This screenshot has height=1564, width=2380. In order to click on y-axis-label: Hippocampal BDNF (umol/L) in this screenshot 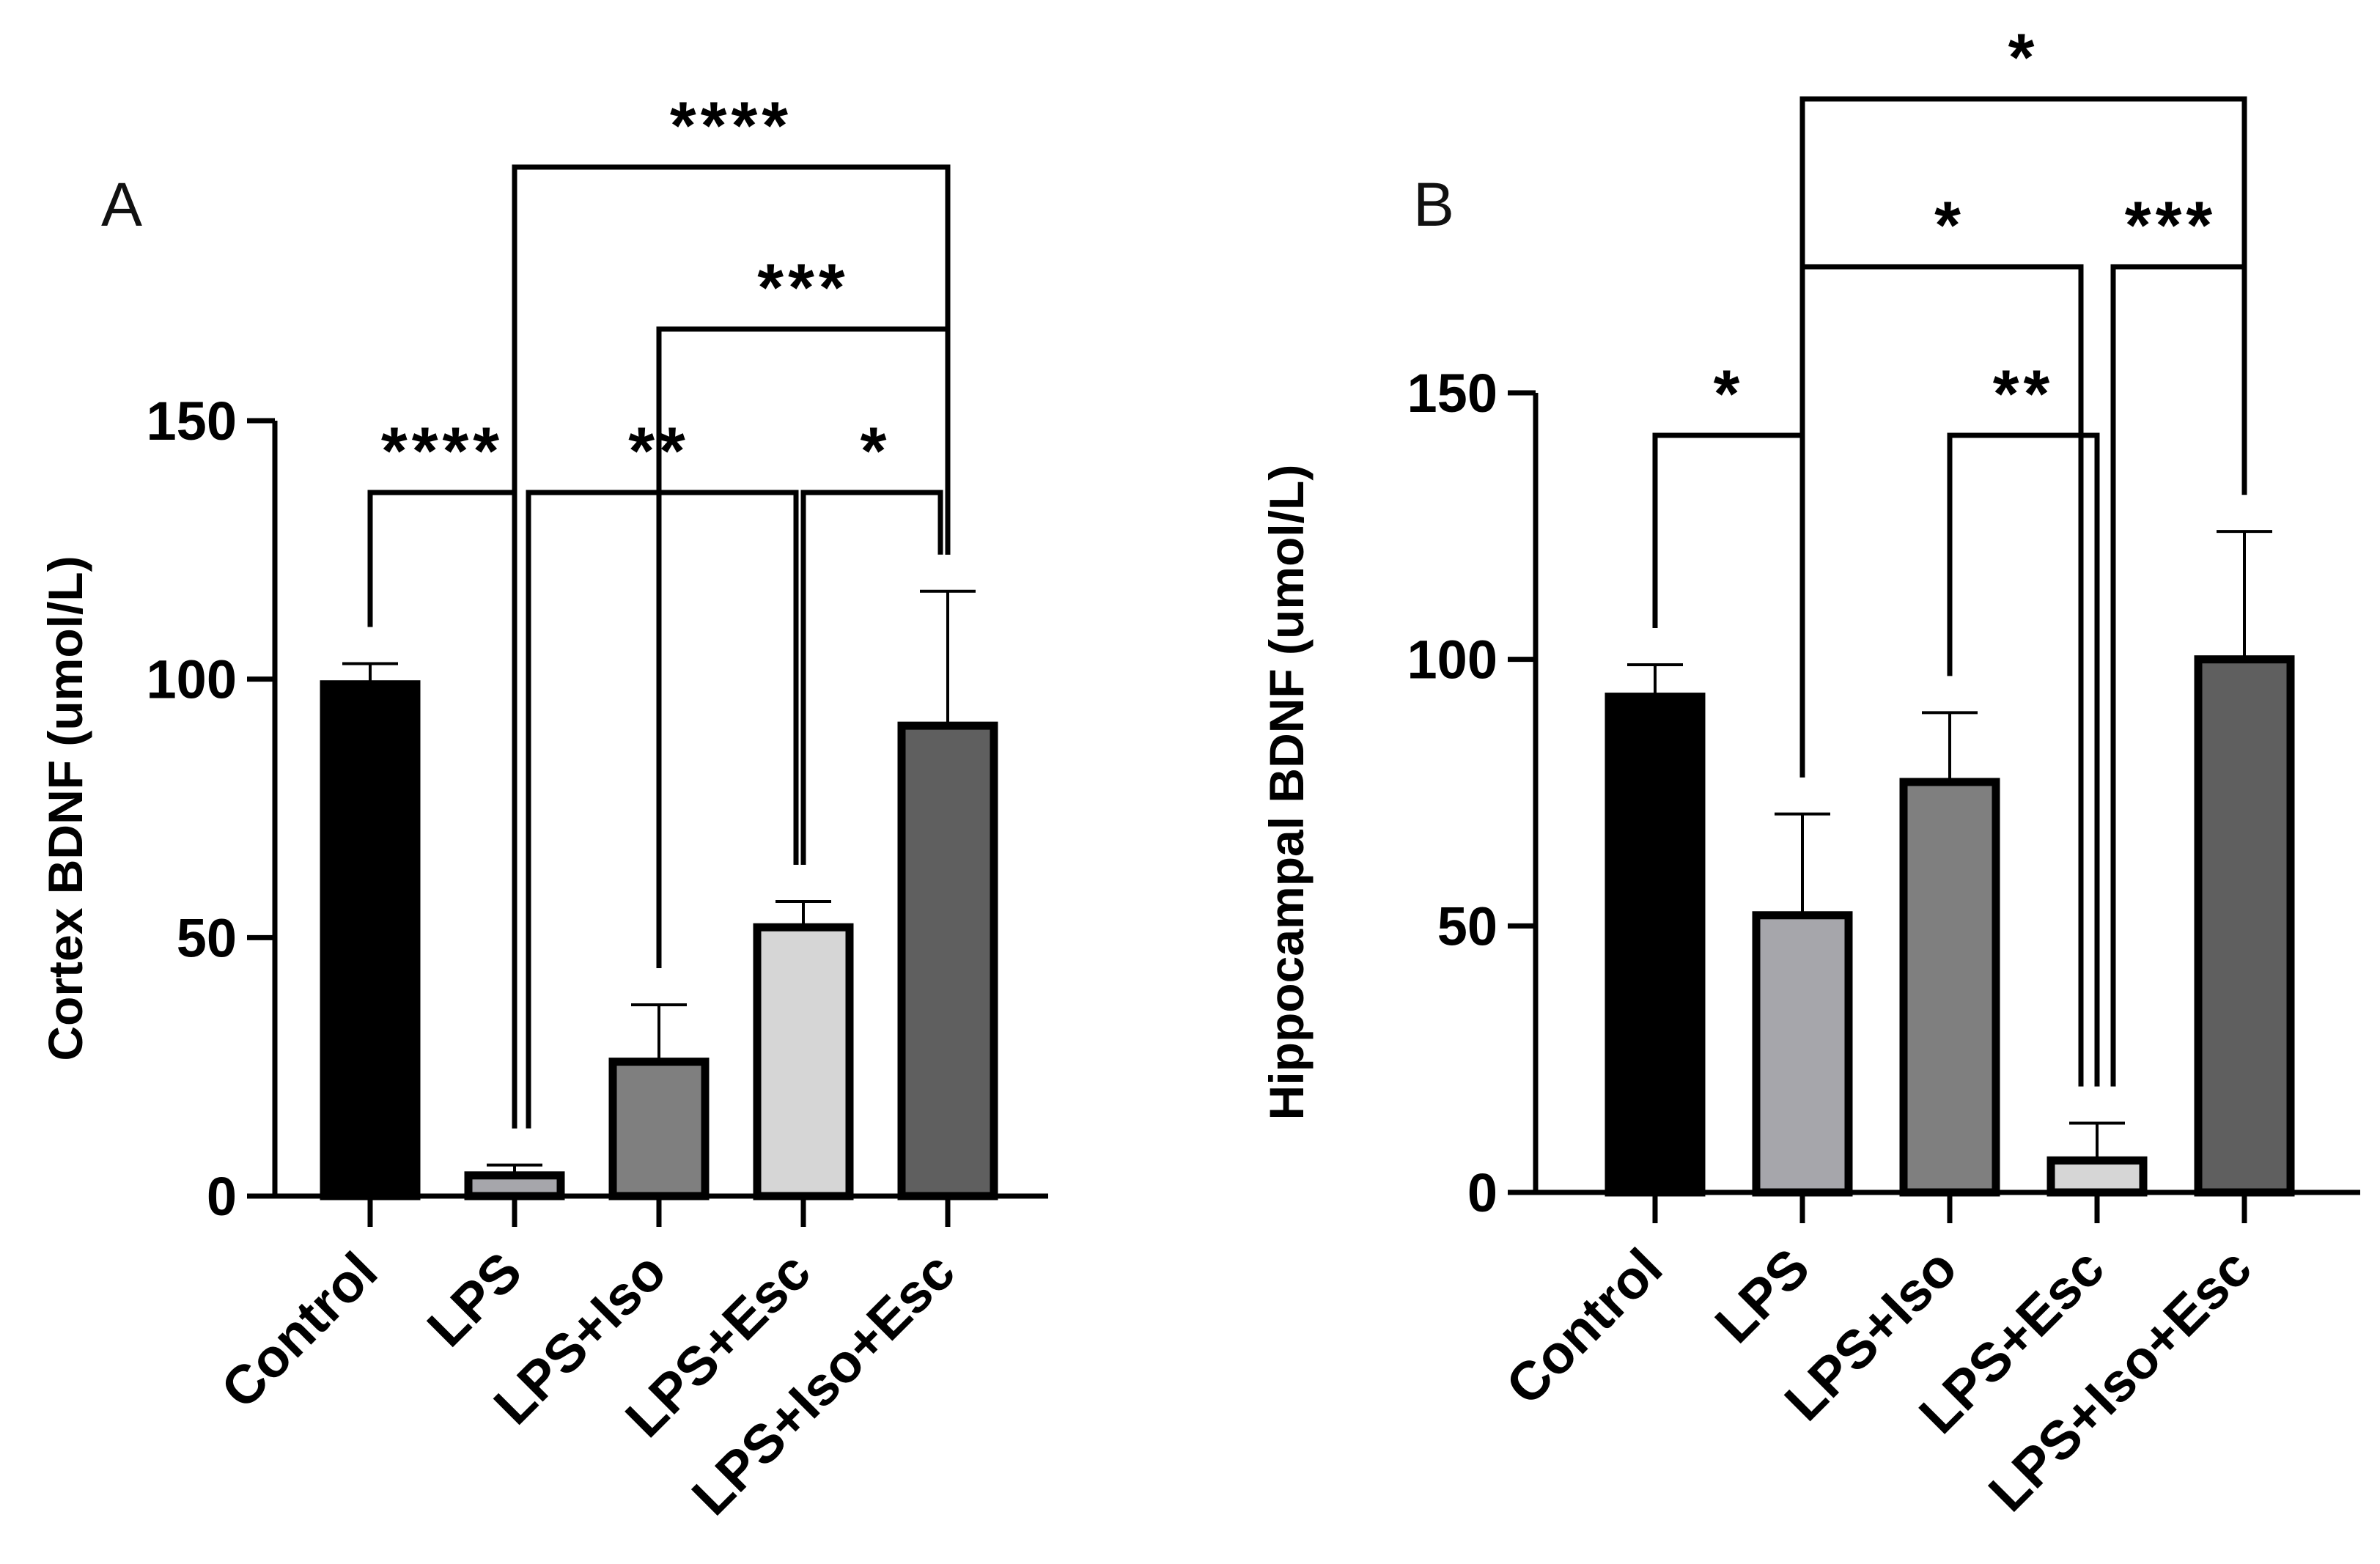, I will do `click(1286, 793)`.